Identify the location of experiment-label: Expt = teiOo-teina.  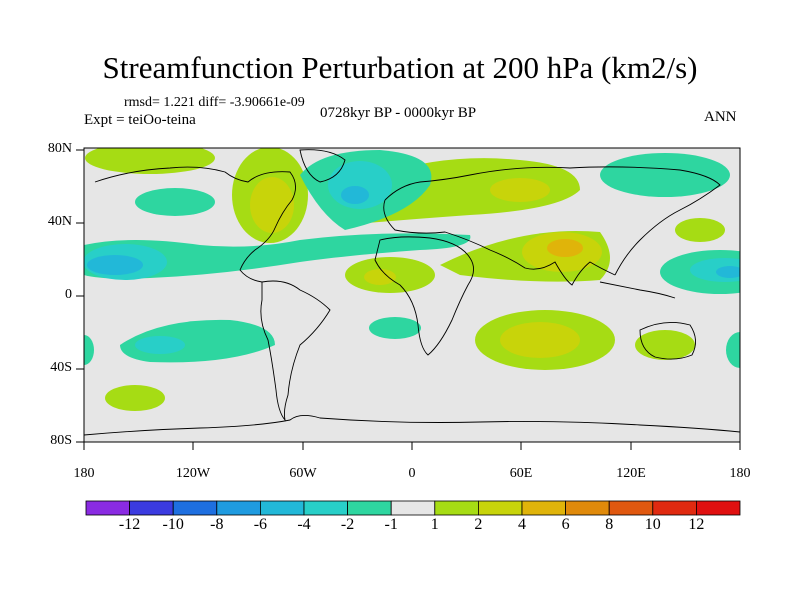
(140, 120).